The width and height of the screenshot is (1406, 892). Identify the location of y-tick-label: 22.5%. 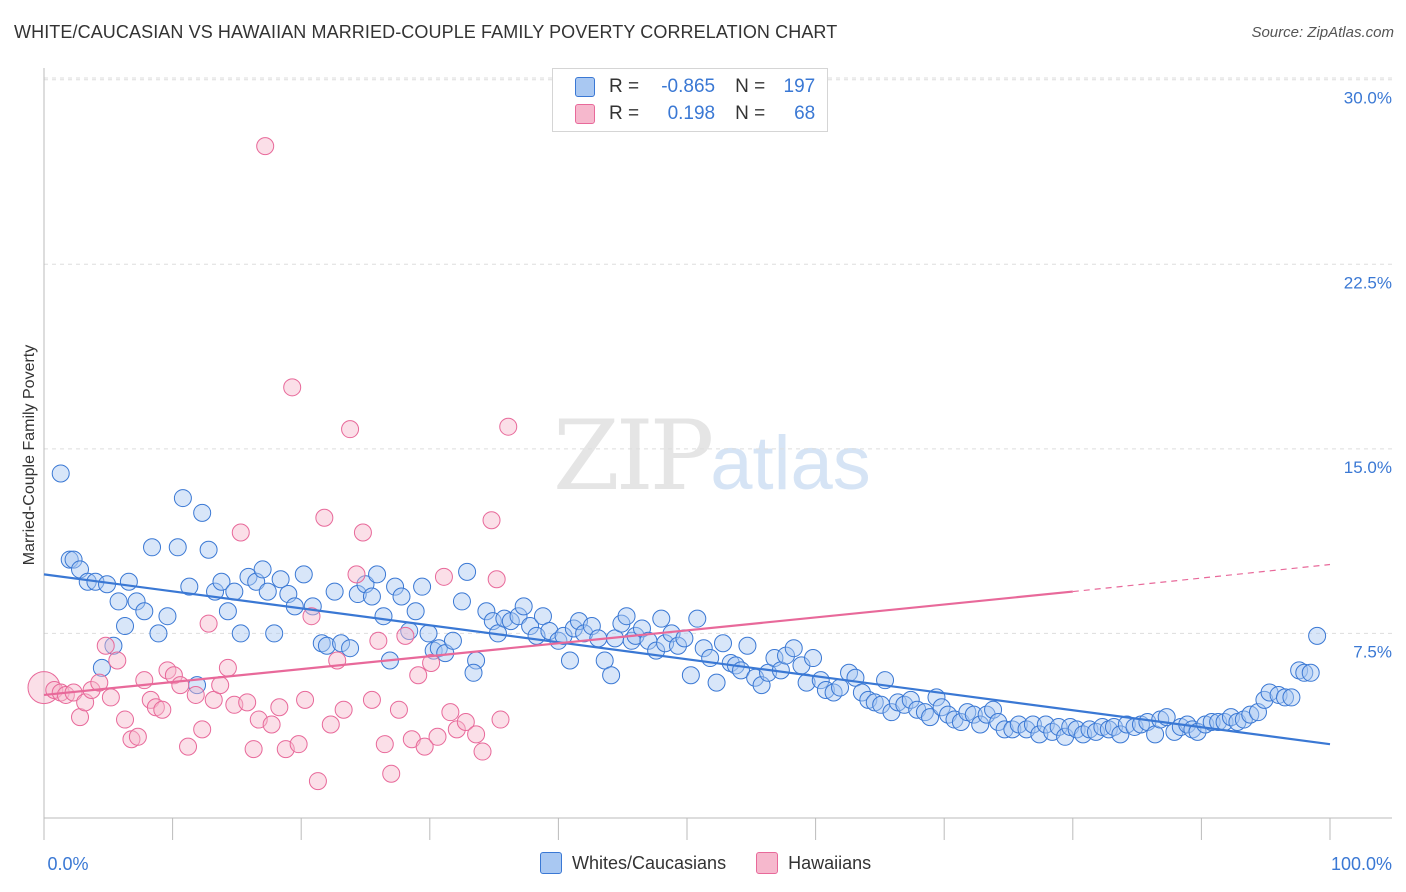
(1368, 282).